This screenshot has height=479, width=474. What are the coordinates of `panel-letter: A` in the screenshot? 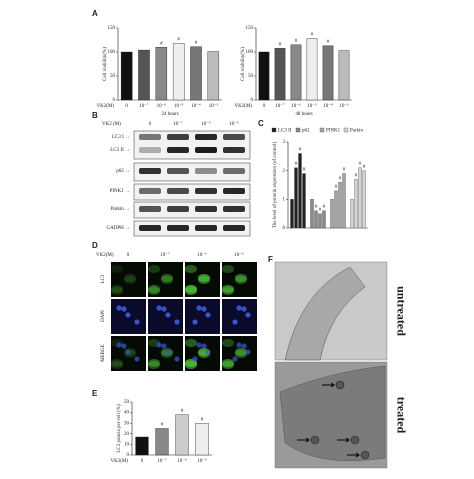 It's located at (95, 13).